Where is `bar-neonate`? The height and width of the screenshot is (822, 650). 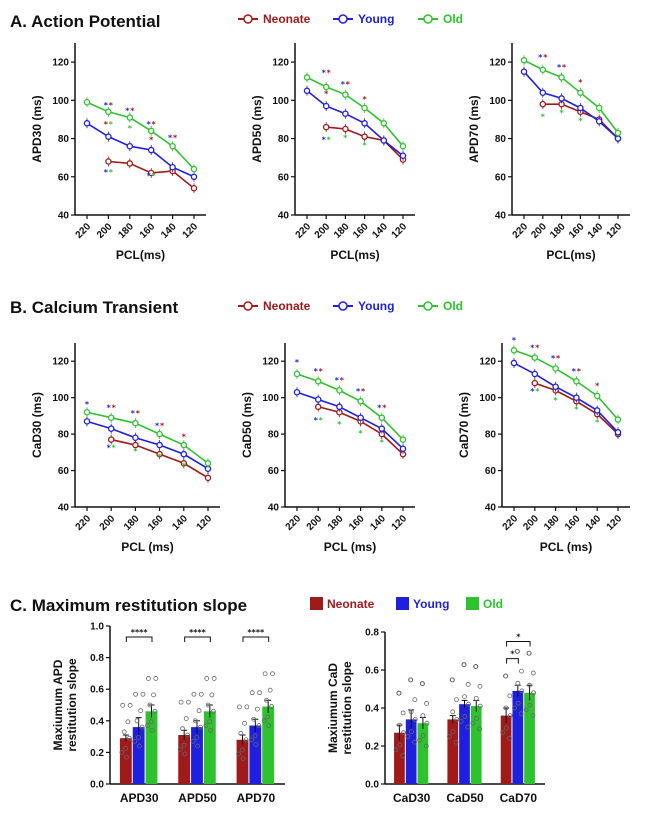
bar-neonate is located at coordinates (399, 758).